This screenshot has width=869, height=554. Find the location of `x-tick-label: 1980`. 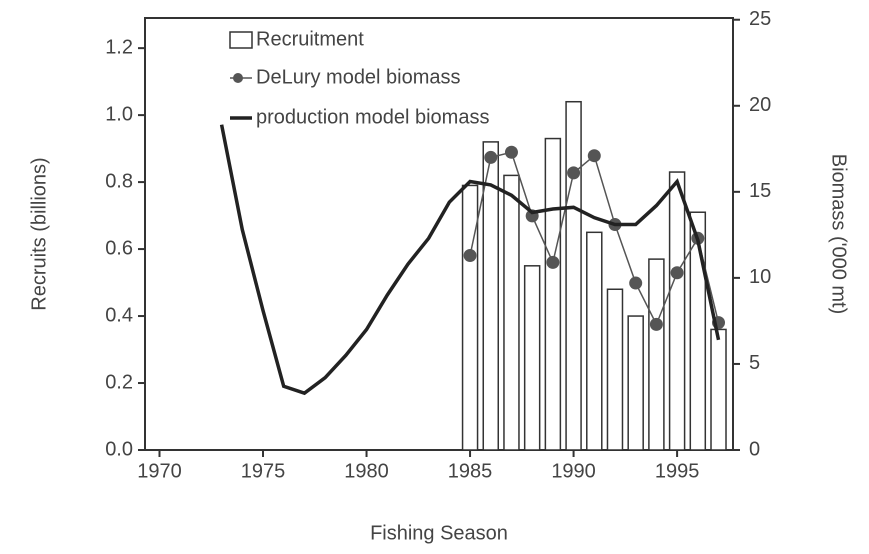

x-tick-label: 1980 is located at coordinates (366, 471).